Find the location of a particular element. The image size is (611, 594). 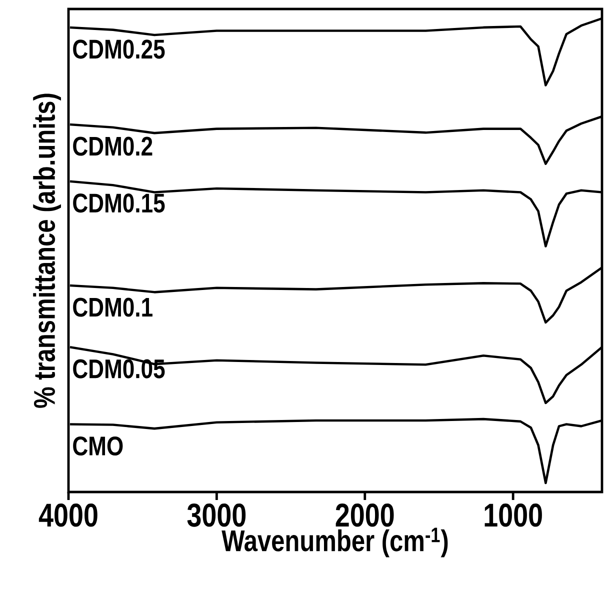

series-label: CDM0.05 is located at coordinates (119, 368).